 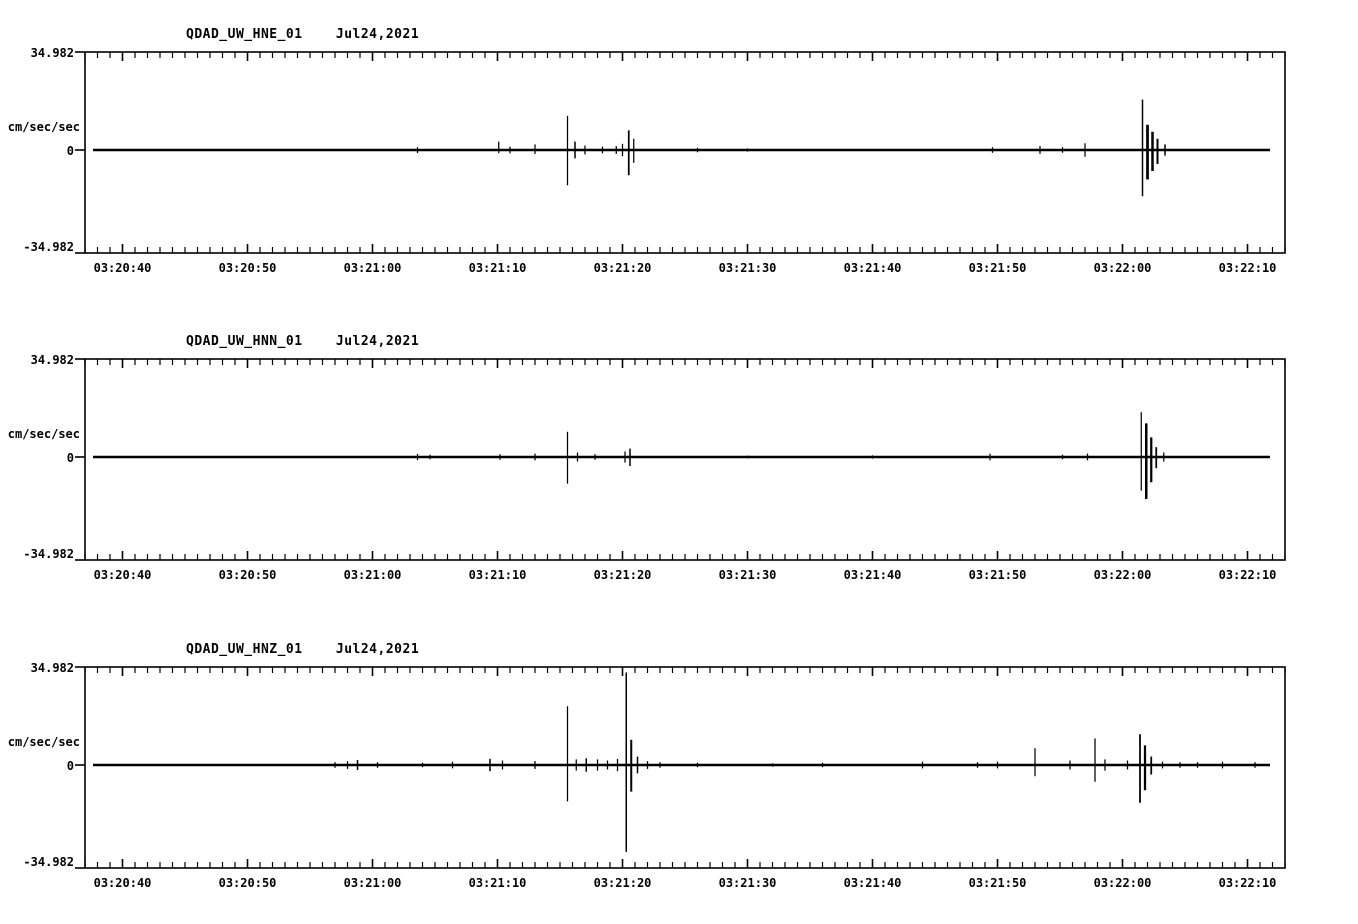 I want to click on panel-title-hnn: QDAD_UW_HNN_01 Jul24,2021, so click(x=303, y=341).